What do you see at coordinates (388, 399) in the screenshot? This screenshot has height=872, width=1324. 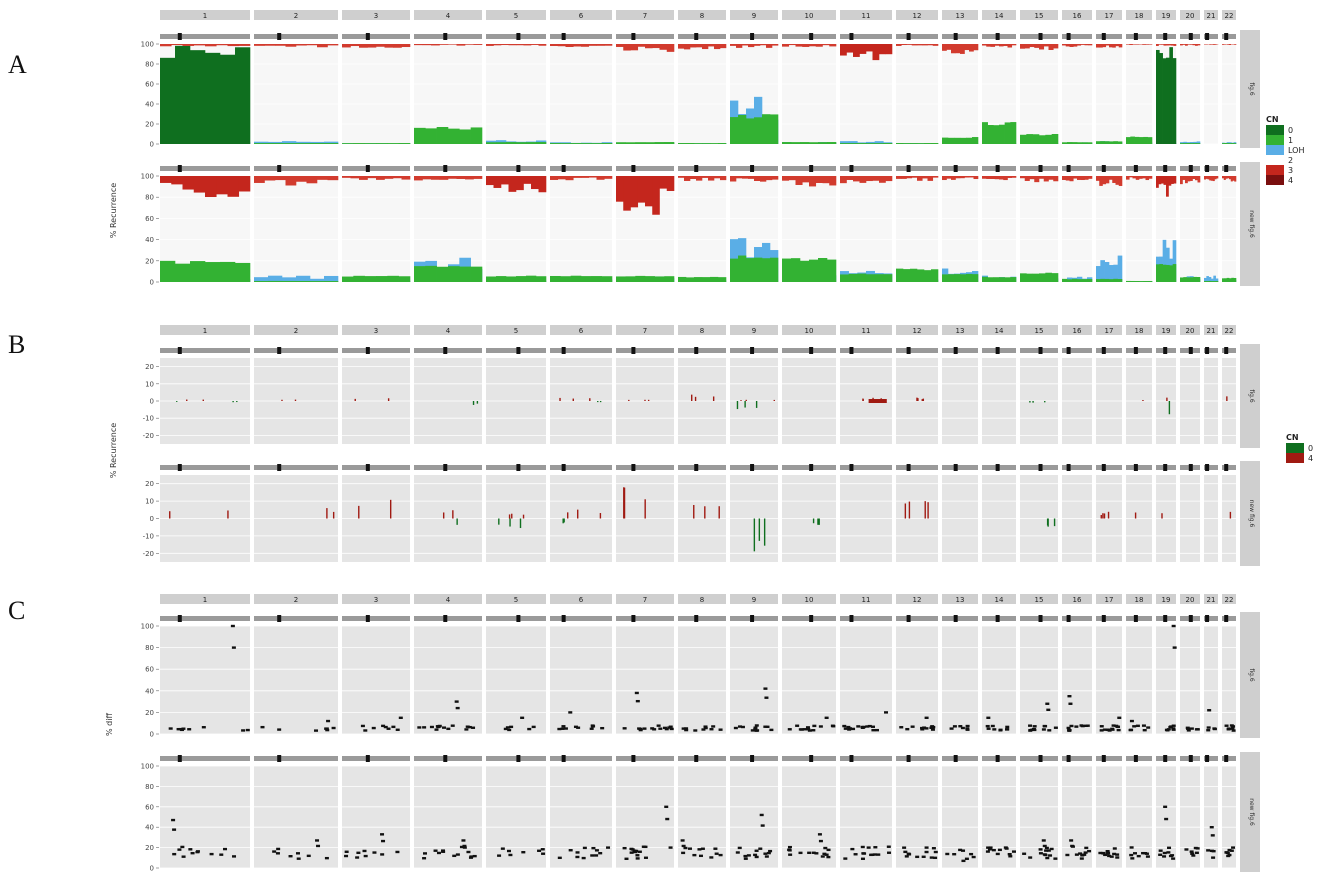 I see `recurrence-gain-line` at bounding box center [388, 399].